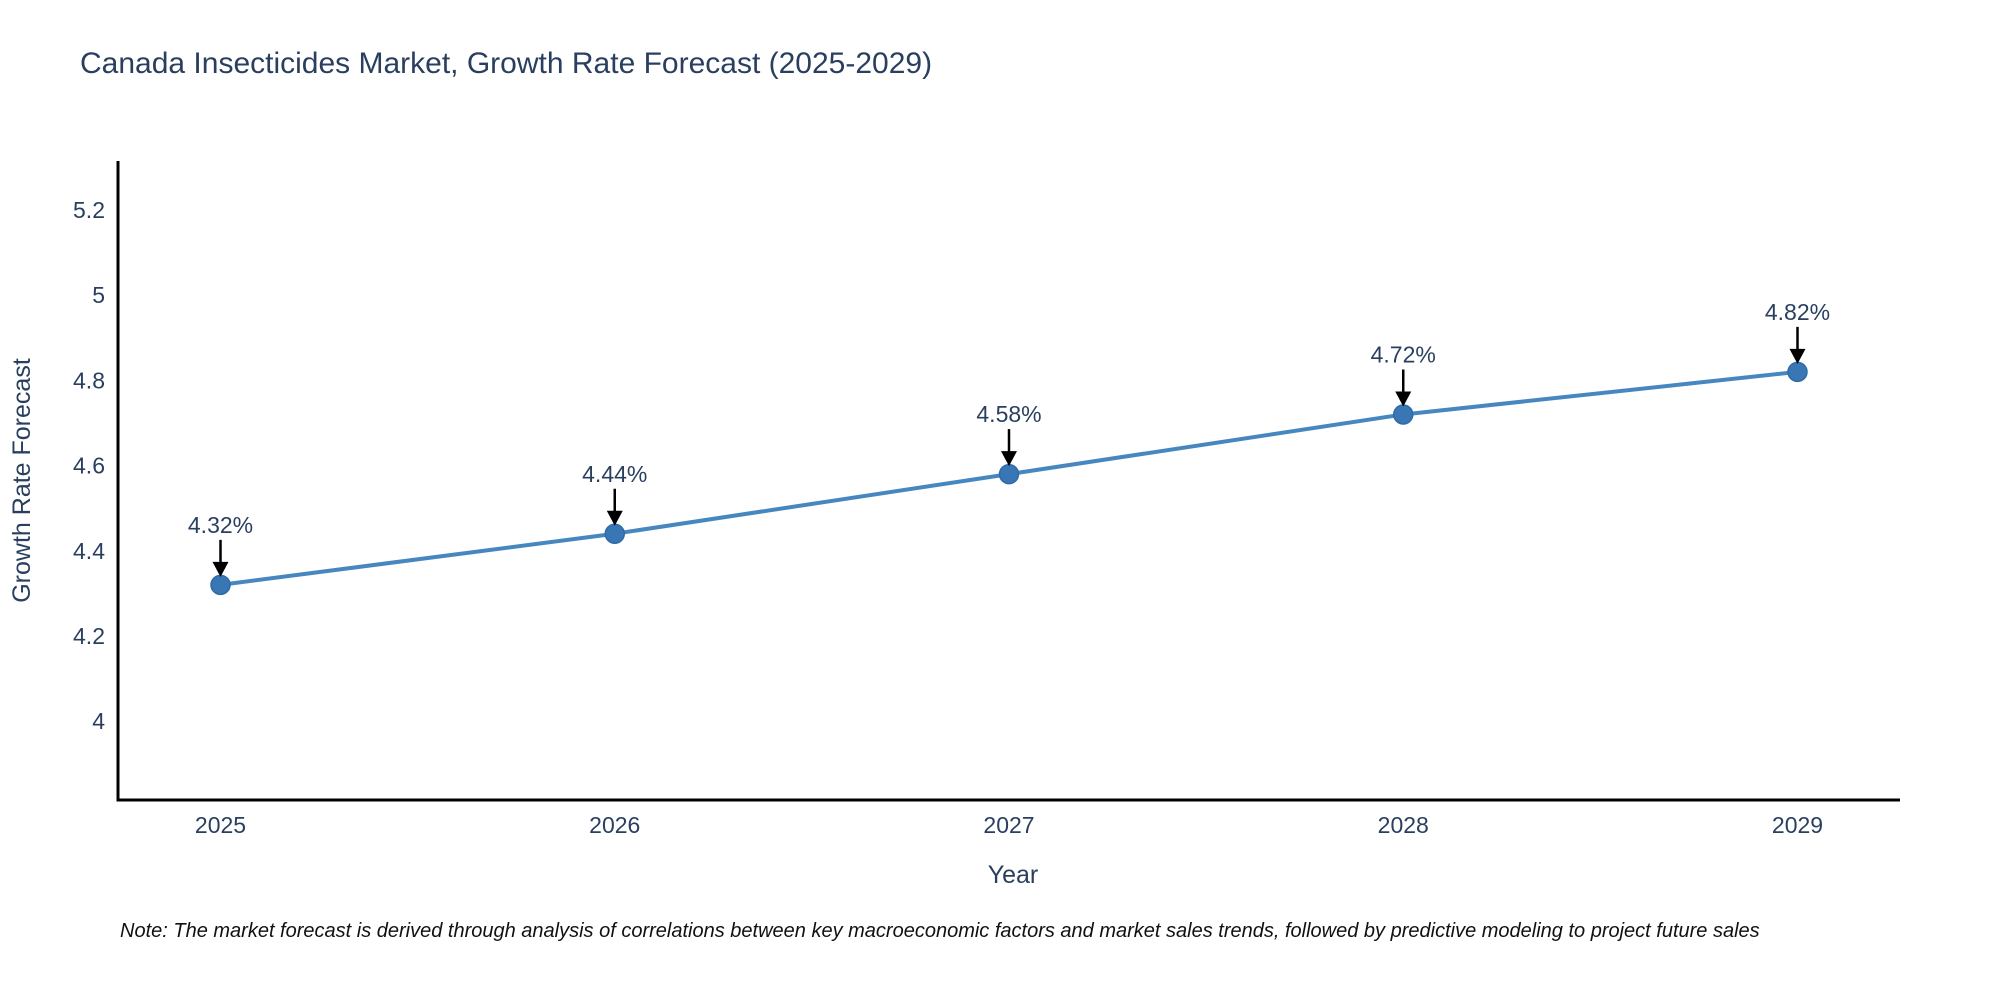  I want to click on y-axis-title: Growth Rate Forecast, so click(22, 480).